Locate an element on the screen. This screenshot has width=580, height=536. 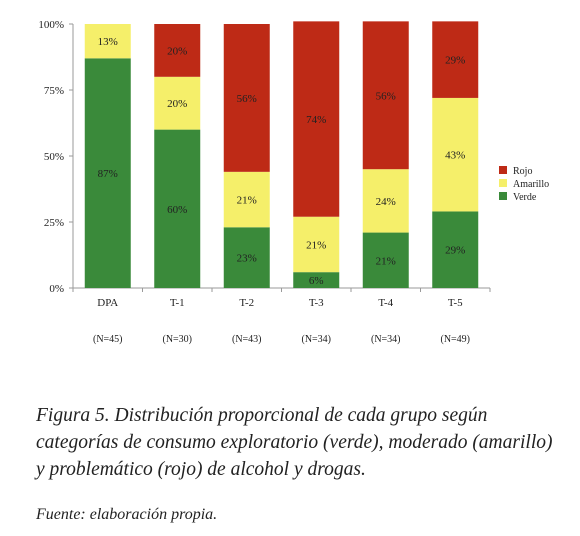
data-label-verde: 60% is located at coordinates (177, 210).